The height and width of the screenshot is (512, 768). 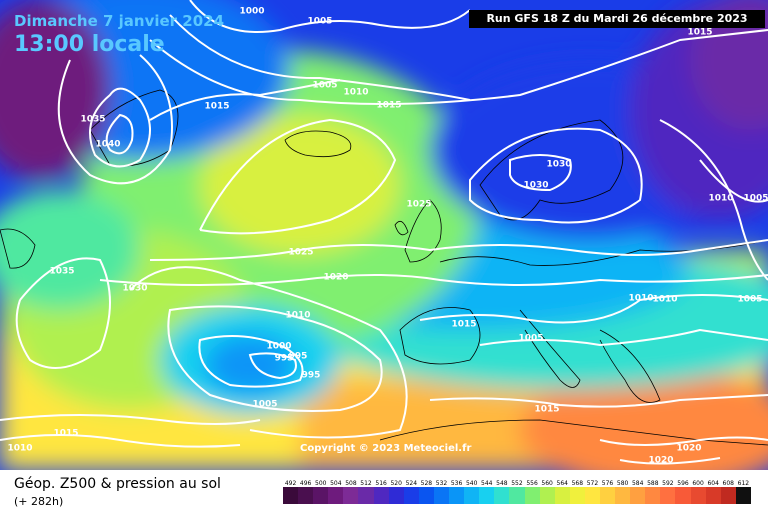 What do you see at coordinates (351, 483) in the screenshot?
I see `legend-label: 508` at bounding box center [351, 483].